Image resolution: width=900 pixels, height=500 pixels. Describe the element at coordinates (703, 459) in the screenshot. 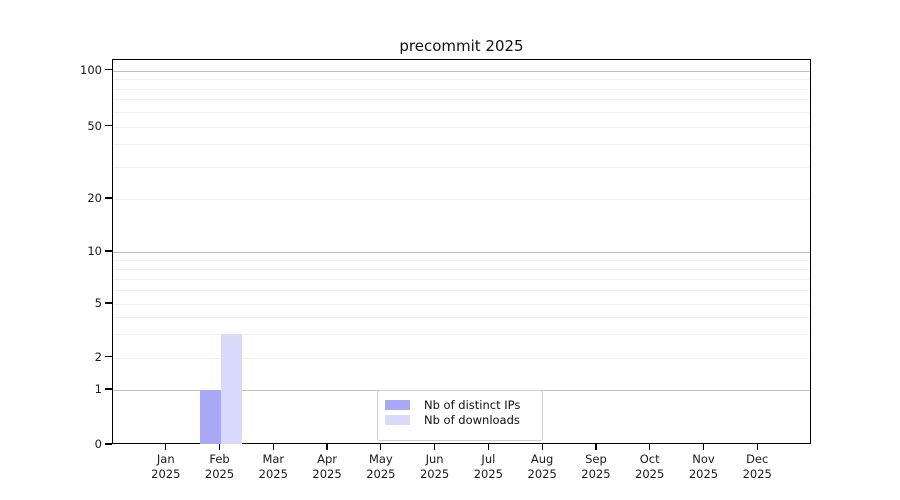

I see `x-tick-month: Nov` at that location.